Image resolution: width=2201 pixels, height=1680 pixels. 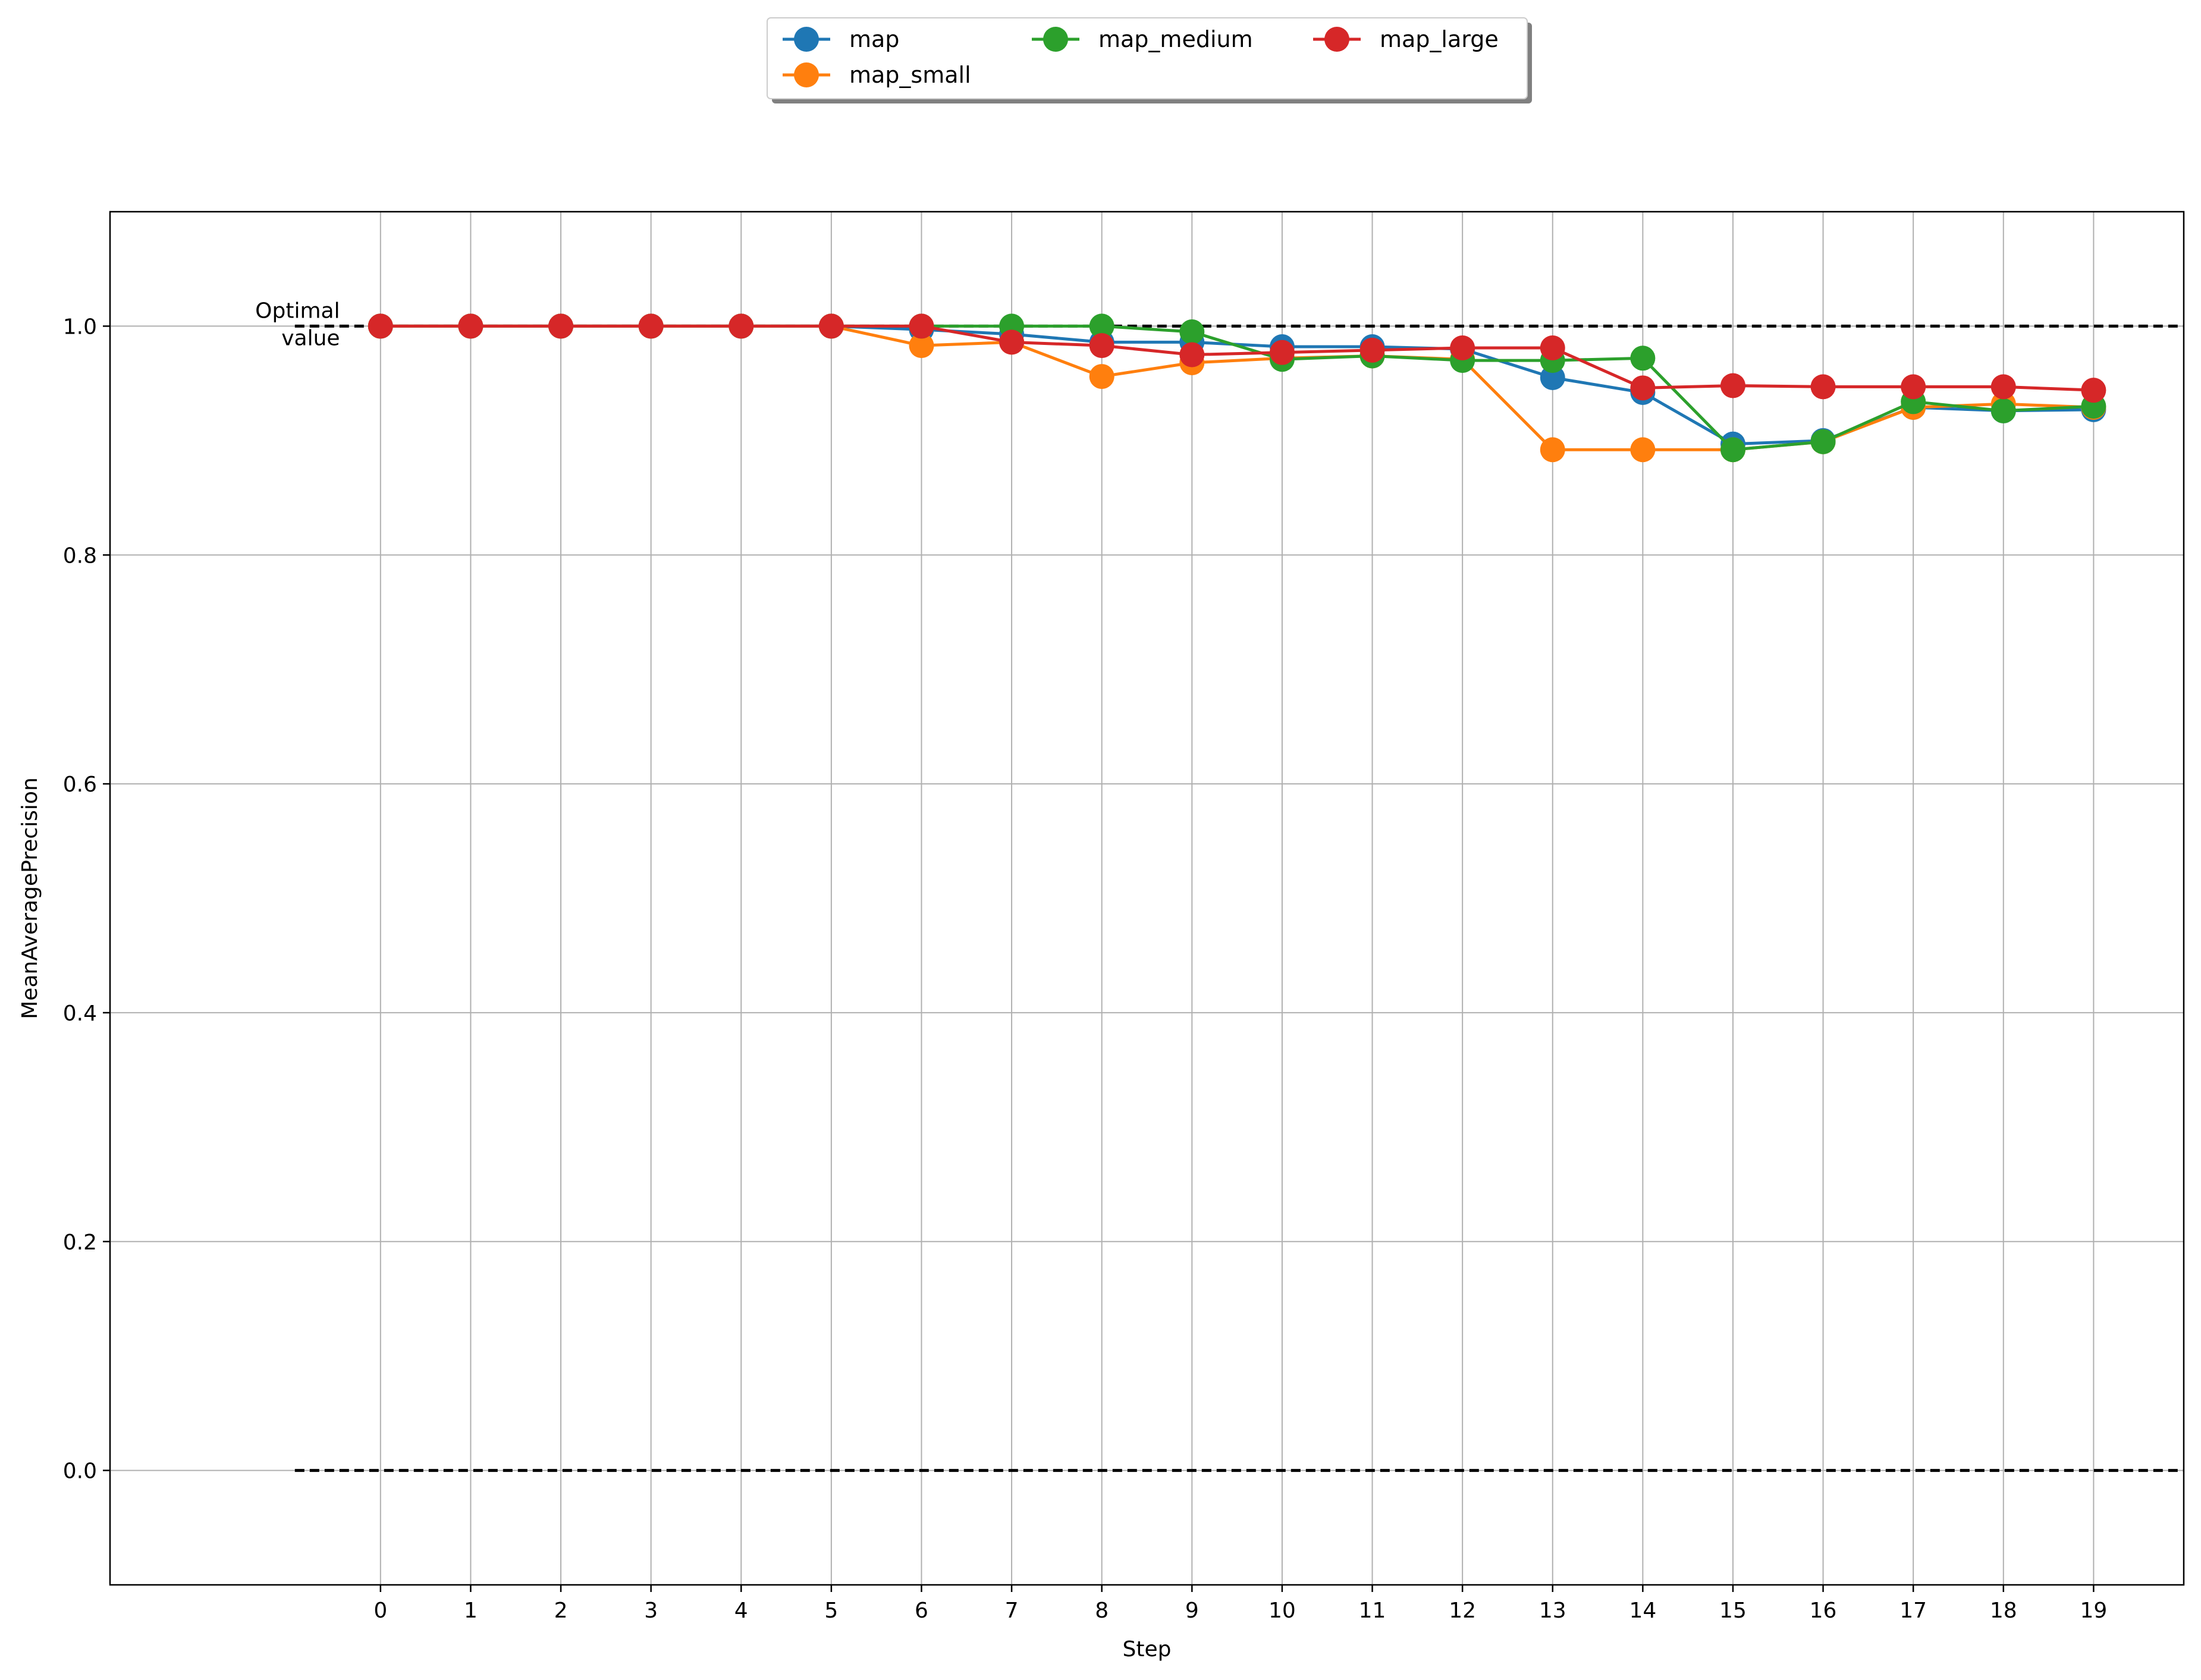 What do you see at coordinates (1282, 1611) in the screenshot?
I see `x-tick-label: 10` at bounding box center [1282, 1611].